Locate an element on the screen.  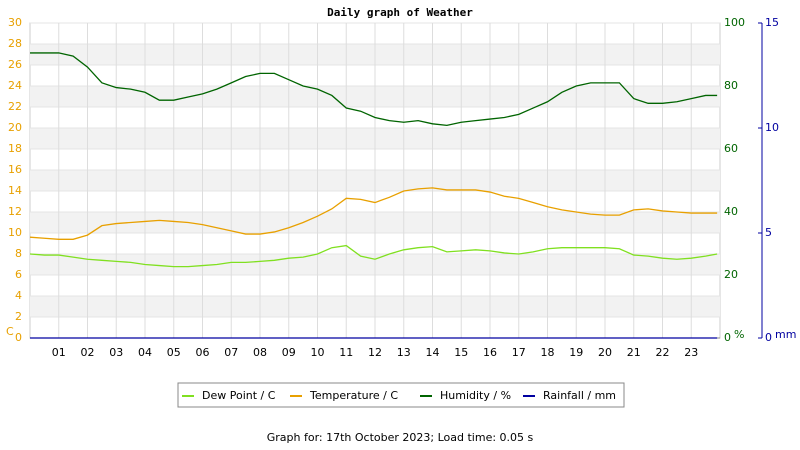
y-tick-label: 2 is located at coordinates (18, 316).